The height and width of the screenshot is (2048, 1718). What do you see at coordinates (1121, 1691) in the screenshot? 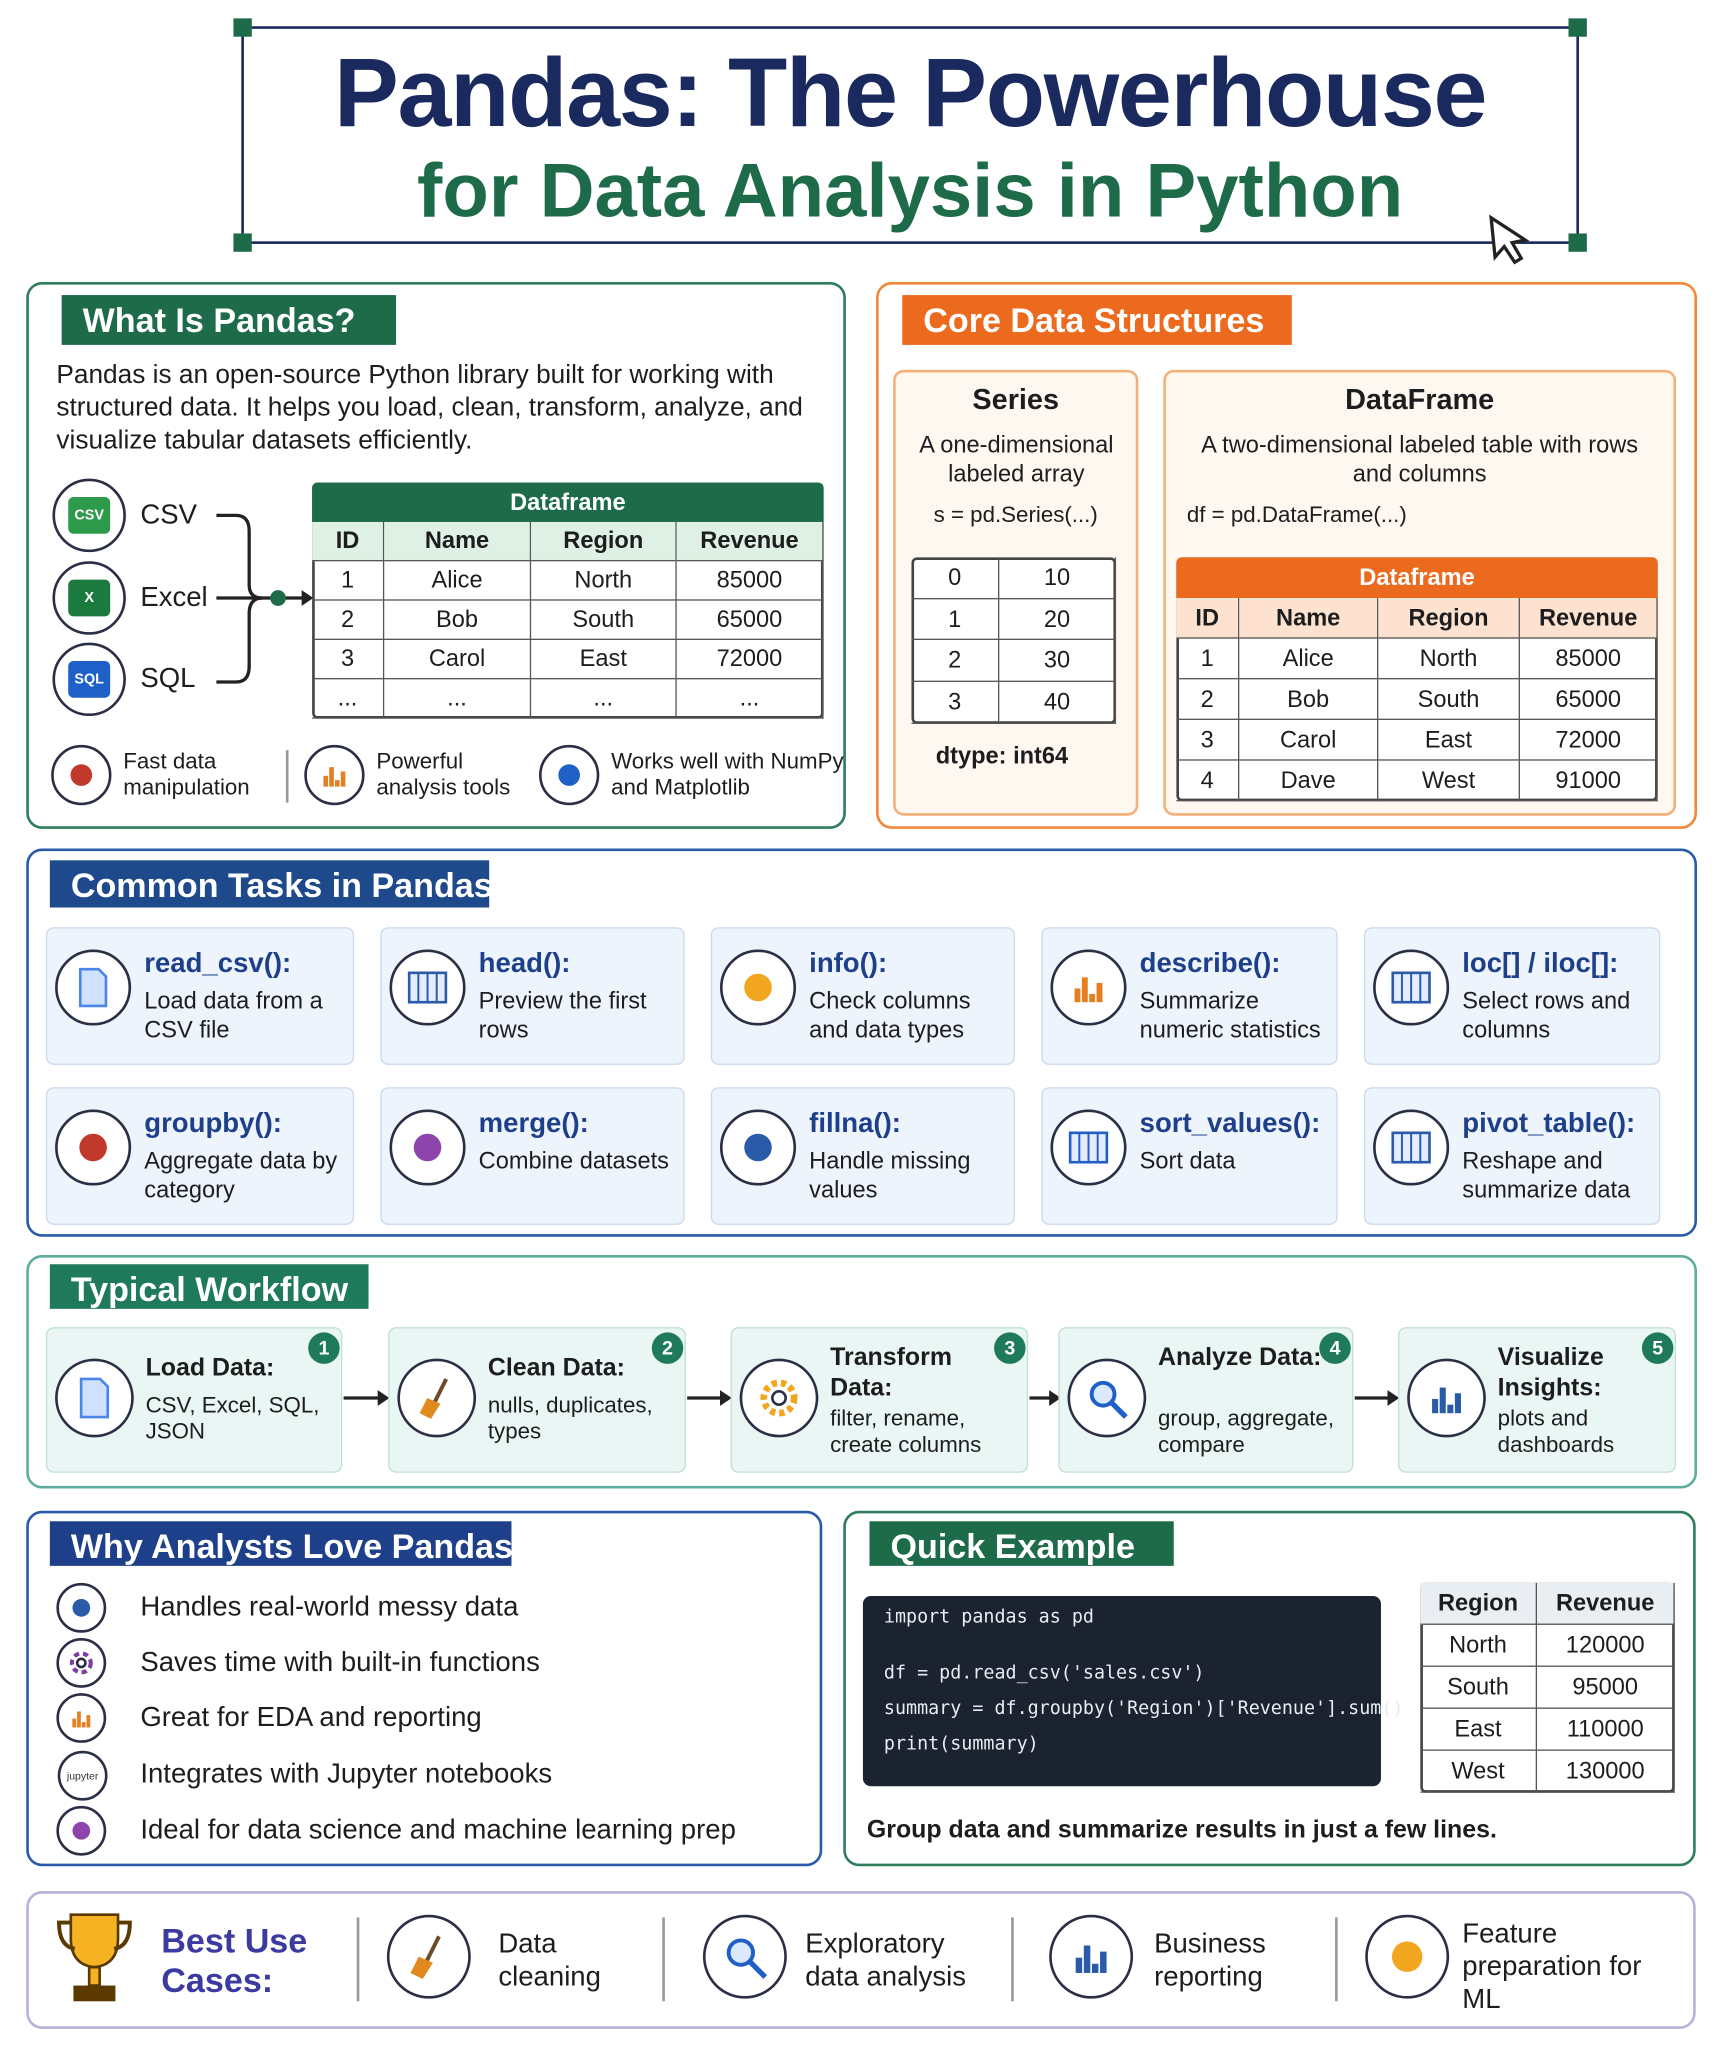
I see `code-block` at bounding box center [1121, 1691].